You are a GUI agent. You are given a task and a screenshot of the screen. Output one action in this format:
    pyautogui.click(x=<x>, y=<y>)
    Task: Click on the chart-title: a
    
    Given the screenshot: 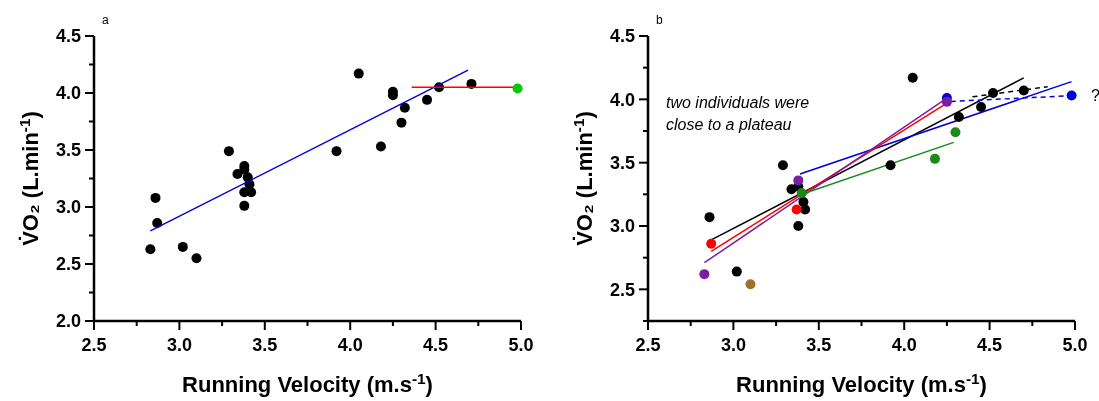 What is the action you would take?
    pyautogui.click(x=105, y=20)
    